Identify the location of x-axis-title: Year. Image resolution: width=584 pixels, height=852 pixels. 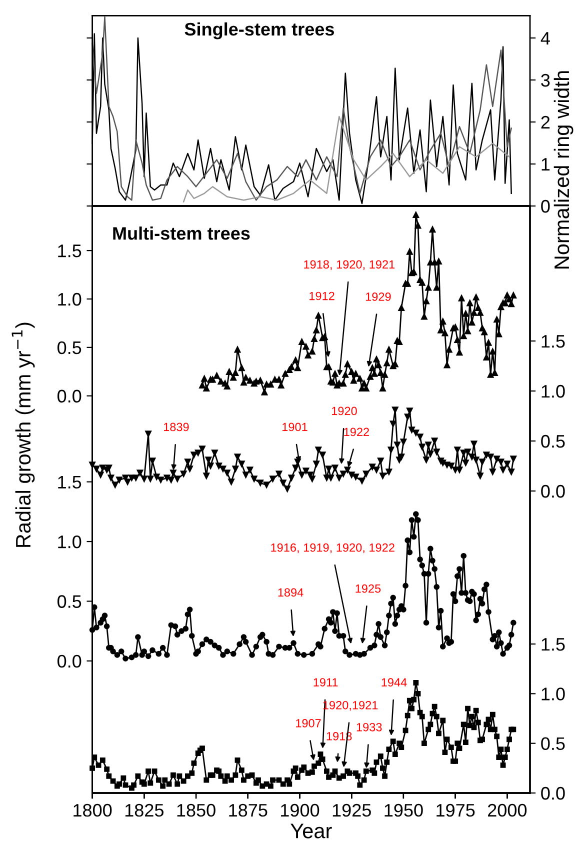
(311, 831).